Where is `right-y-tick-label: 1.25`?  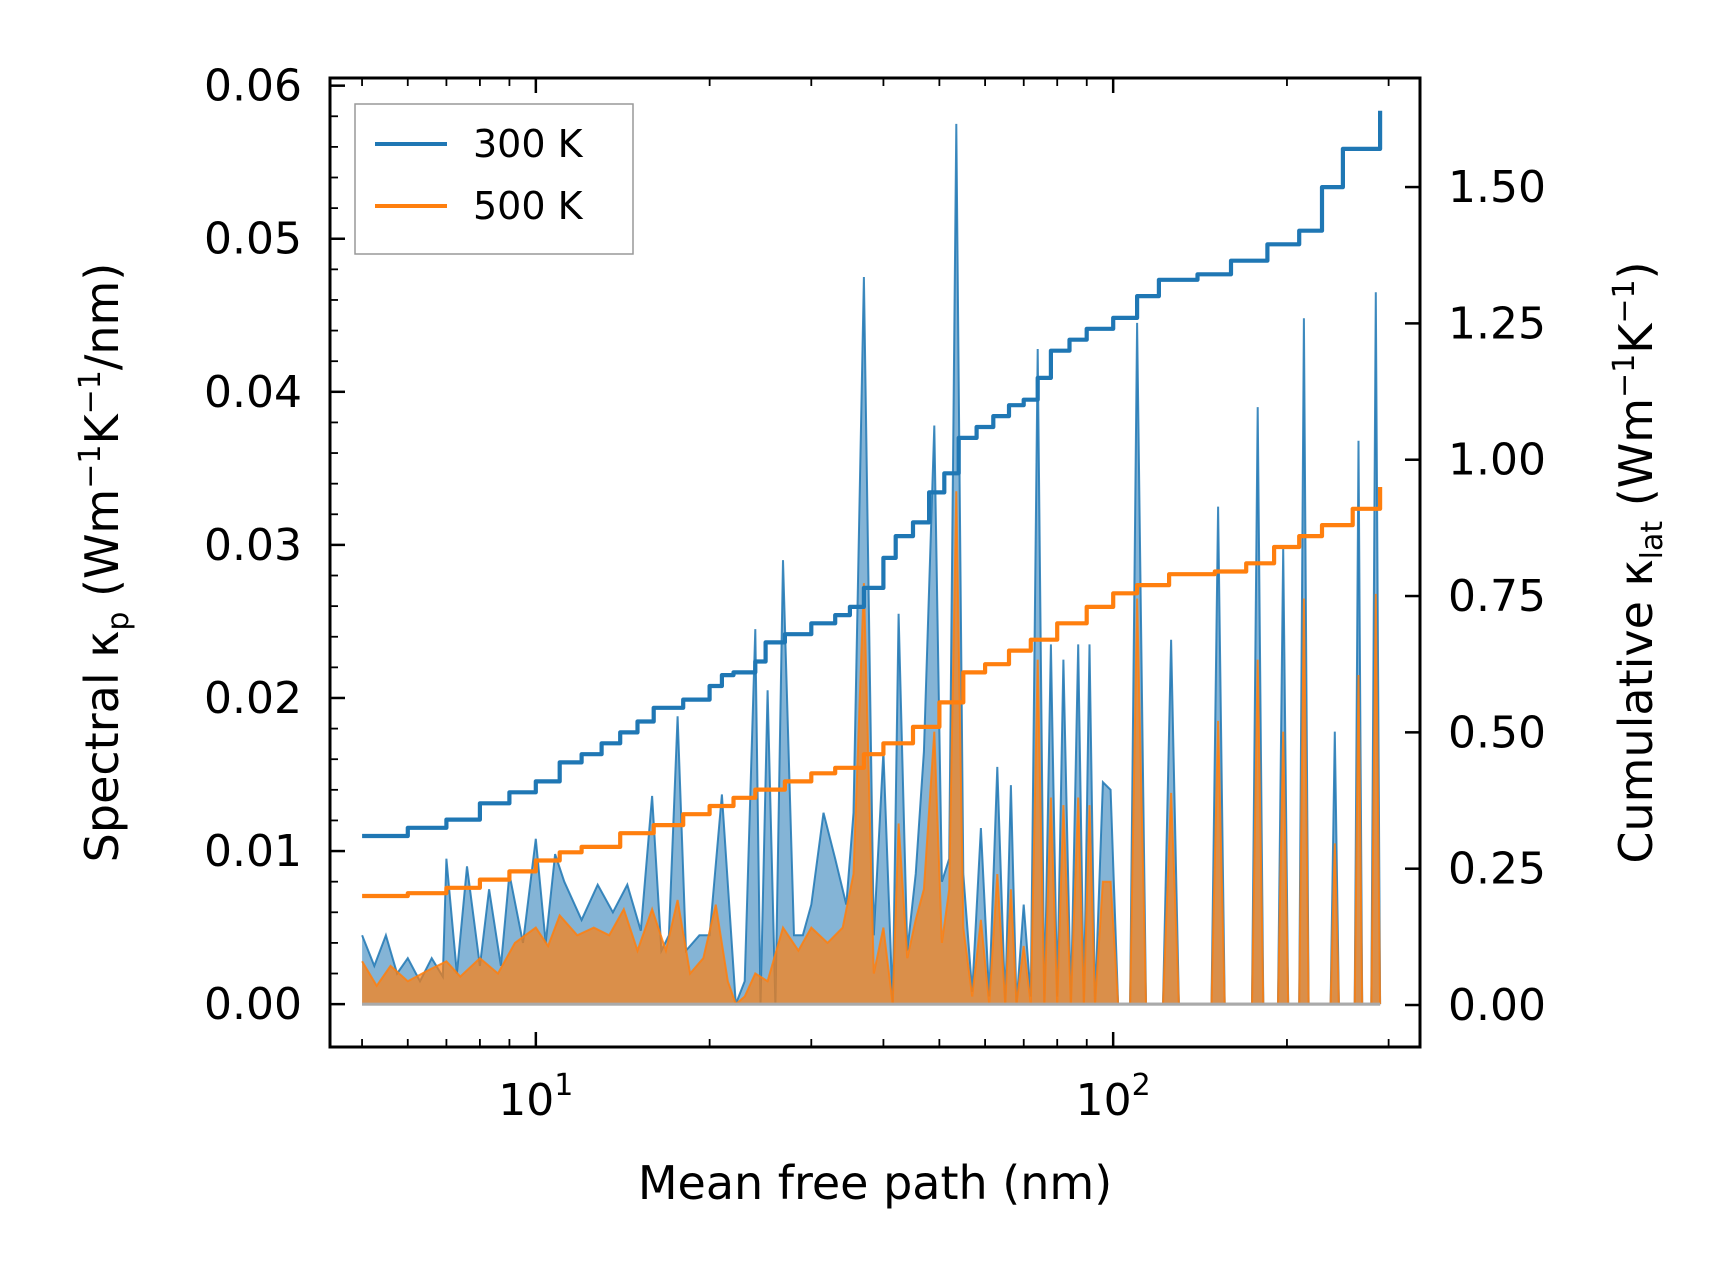
right-y-tick-label: 1.25 is located at coordinates (1497, 323).